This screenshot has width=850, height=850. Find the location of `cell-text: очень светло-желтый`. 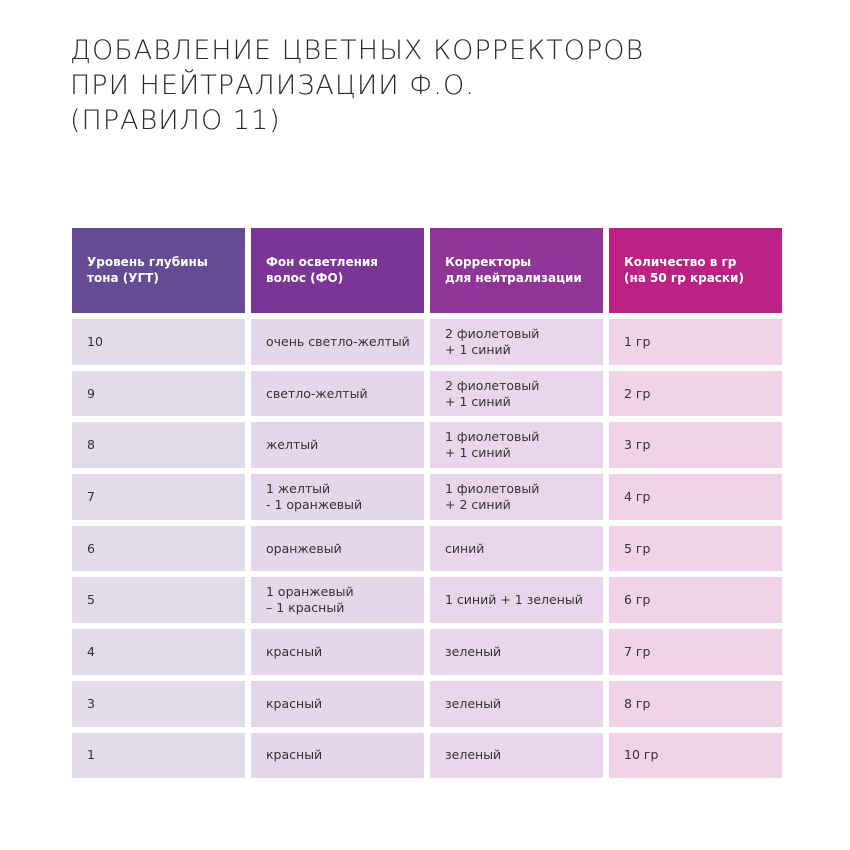

cell-text: очень светло-желтый is located at coordinates (338, 341).